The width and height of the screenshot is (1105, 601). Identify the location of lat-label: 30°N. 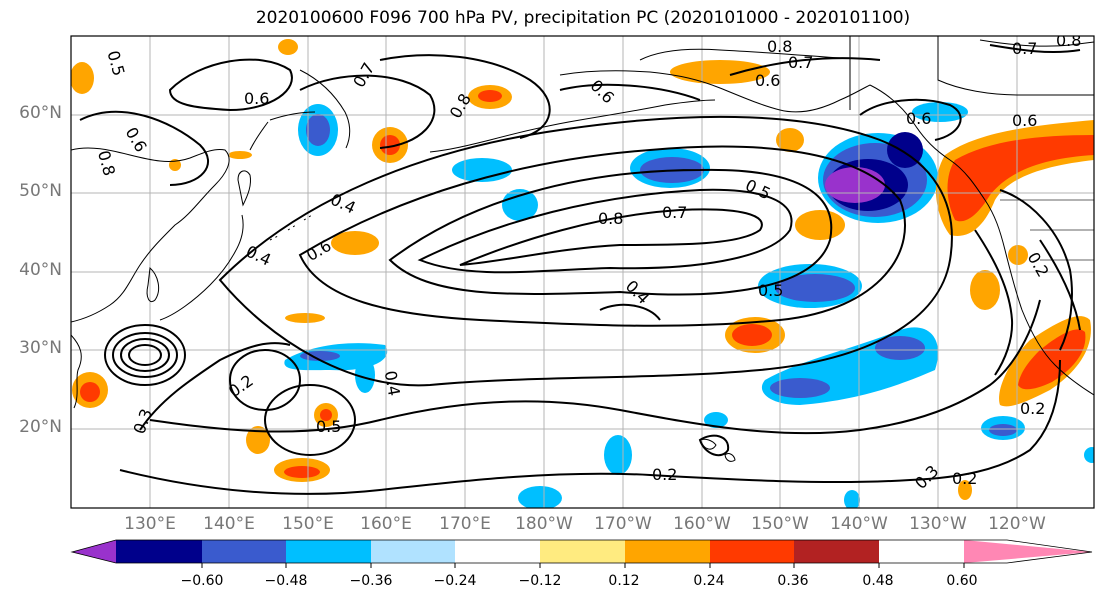
(40, 348).